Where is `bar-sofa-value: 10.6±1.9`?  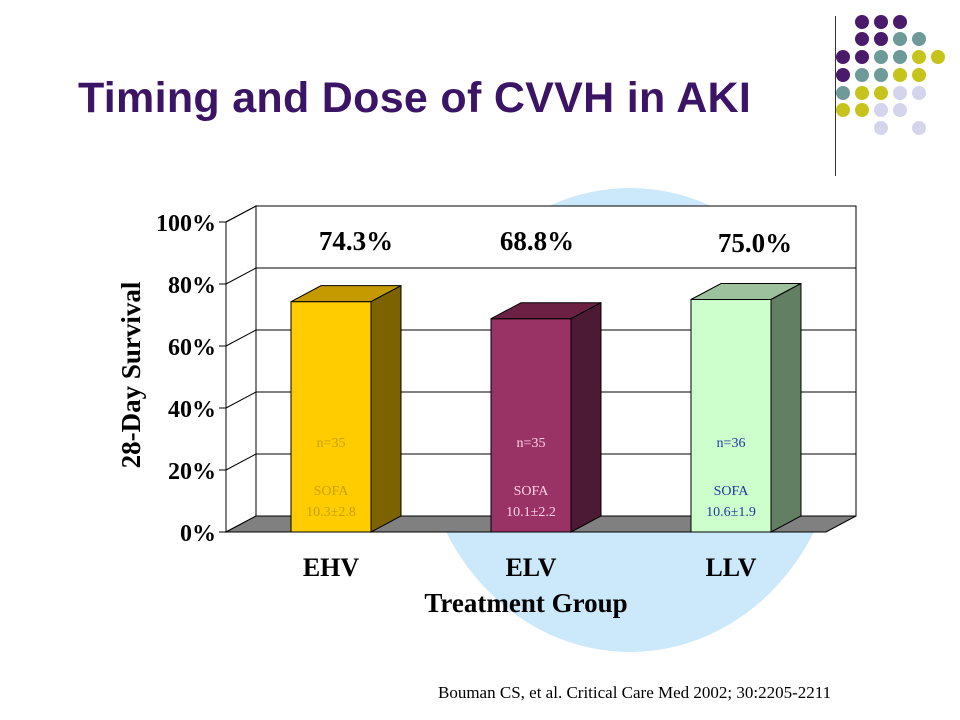 bar-sofa-value: 10.6±1.9 is located at coordinates (731, 512).